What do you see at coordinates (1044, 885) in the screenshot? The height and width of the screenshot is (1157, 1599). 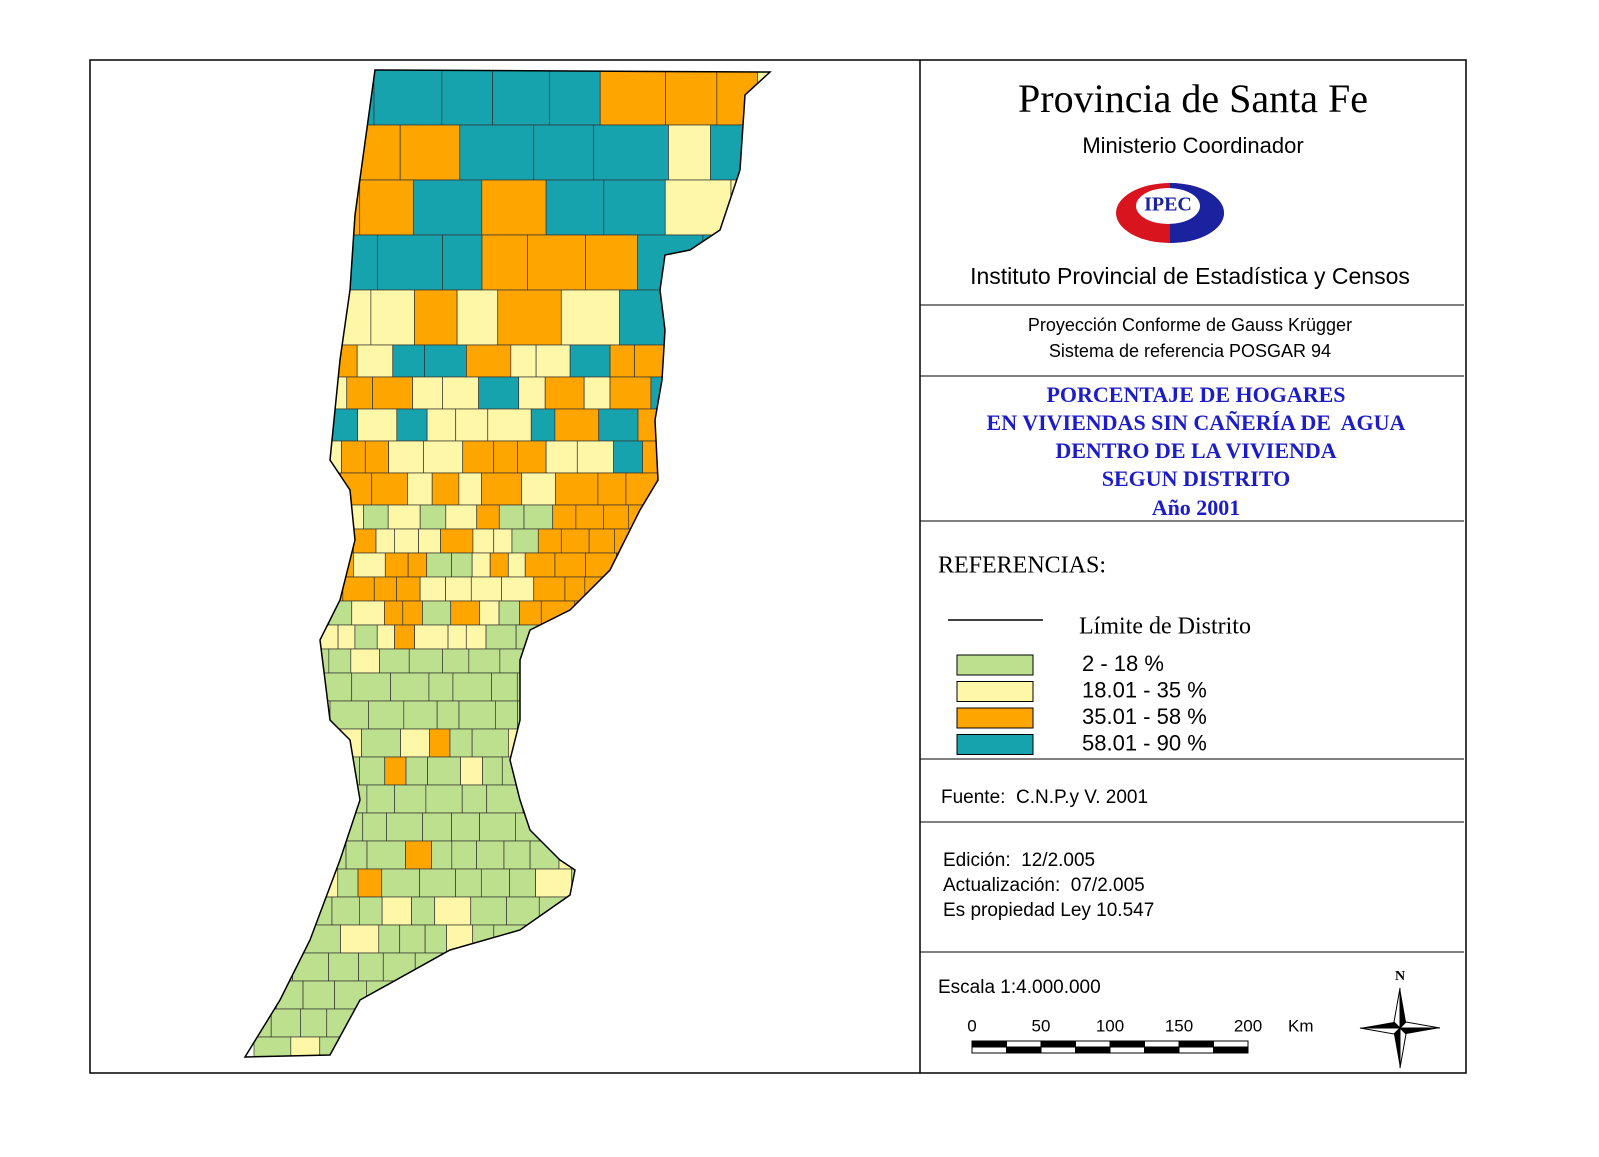 I see `edition-line: Actualización: 07/2.005` at bounding box center [1044, 885].